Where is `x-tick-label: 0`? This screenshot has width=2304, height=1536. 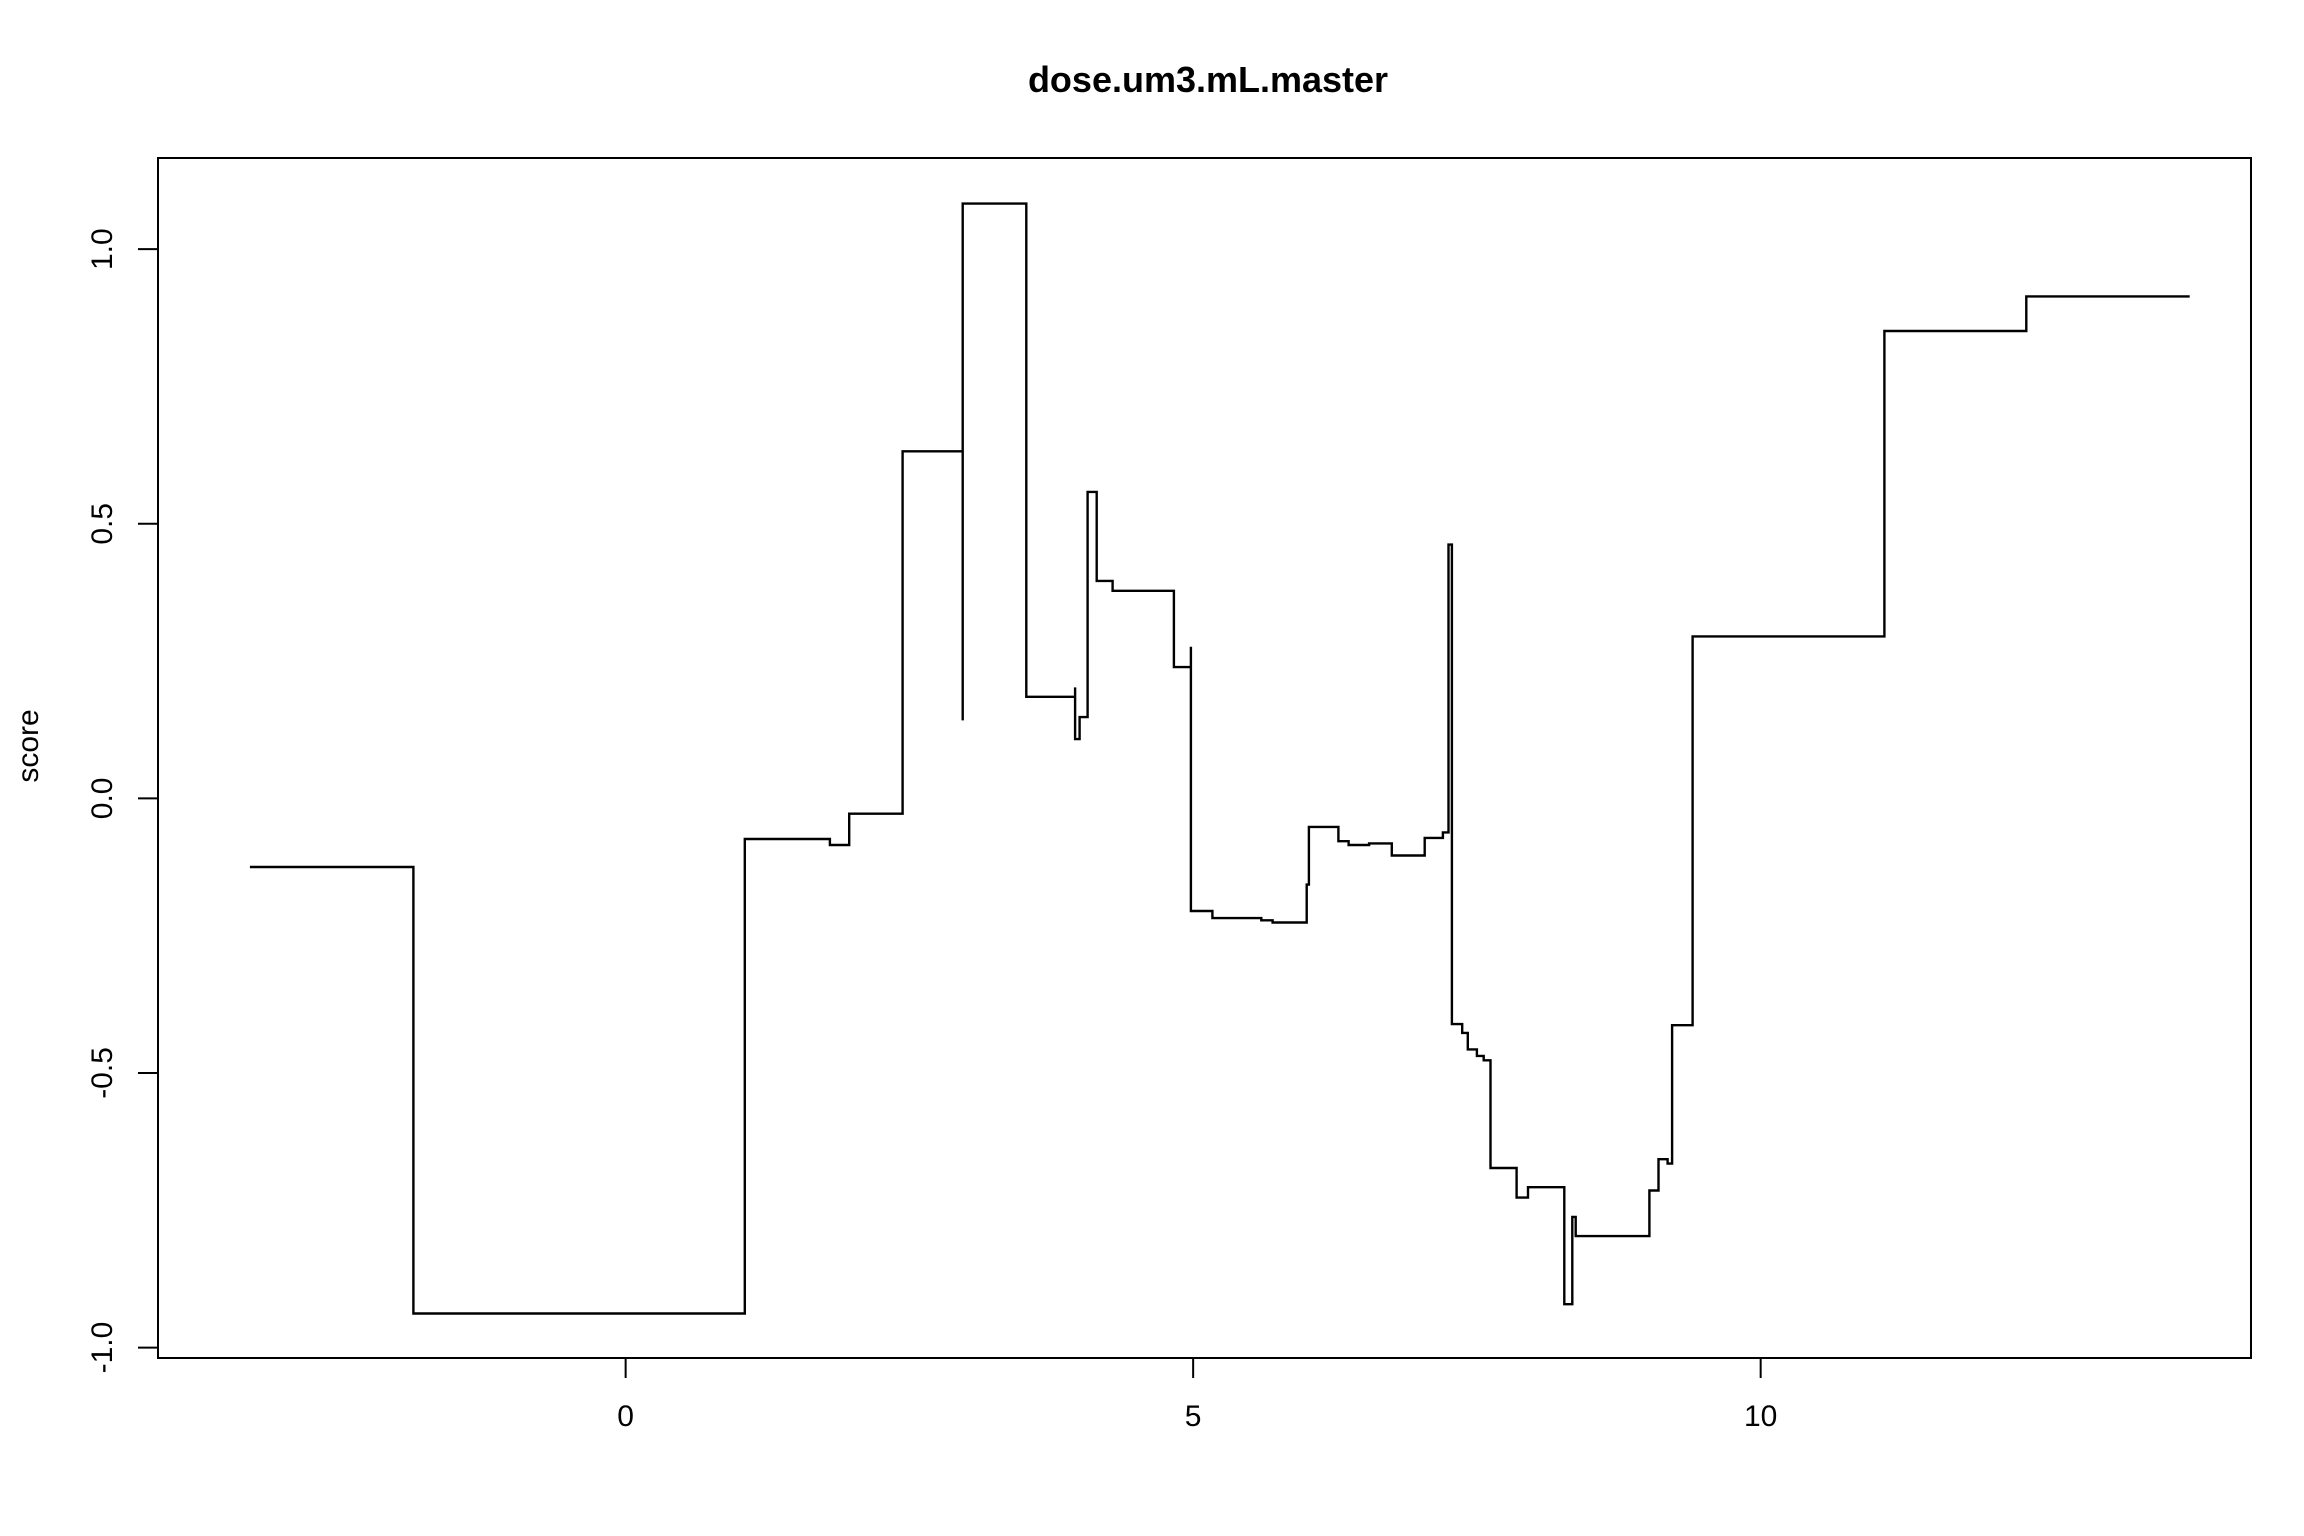
x-tick-label: 0 is located at coordinates (625, 1416).